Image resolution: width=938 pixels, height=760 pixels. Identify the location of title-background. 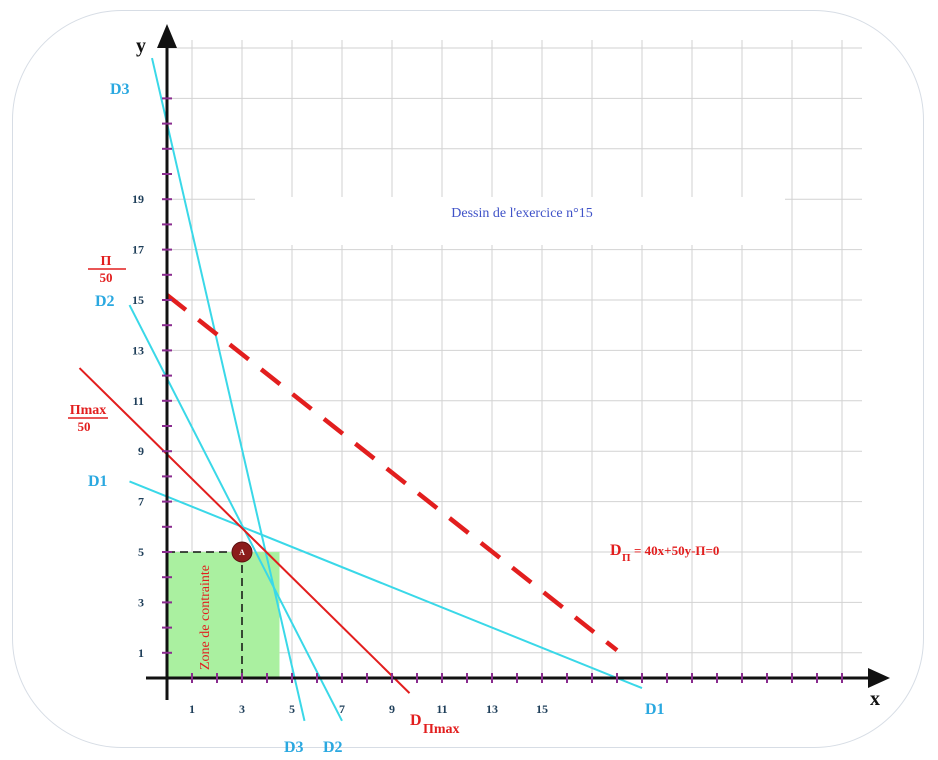
(520, 221).